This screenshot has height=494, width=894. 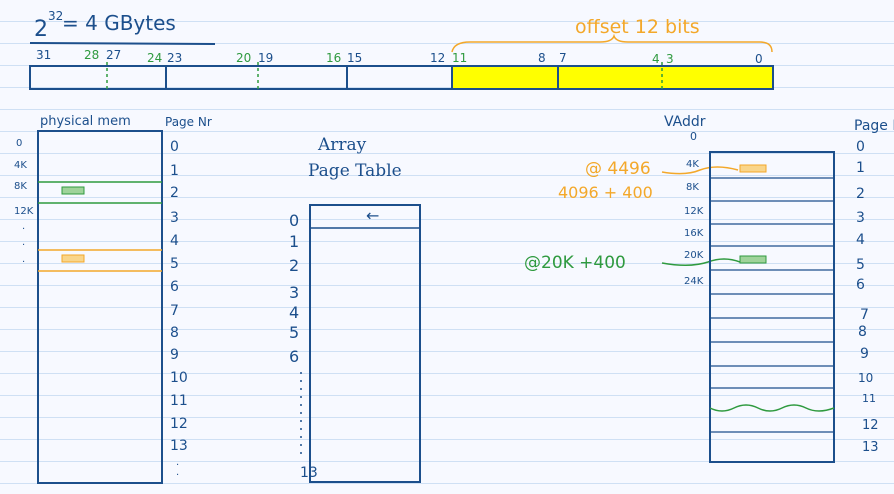 What do you see at coordinates (860, 194) in the screenshot?
I see `virt-page-number: 2` at bounding box center [860, 194].